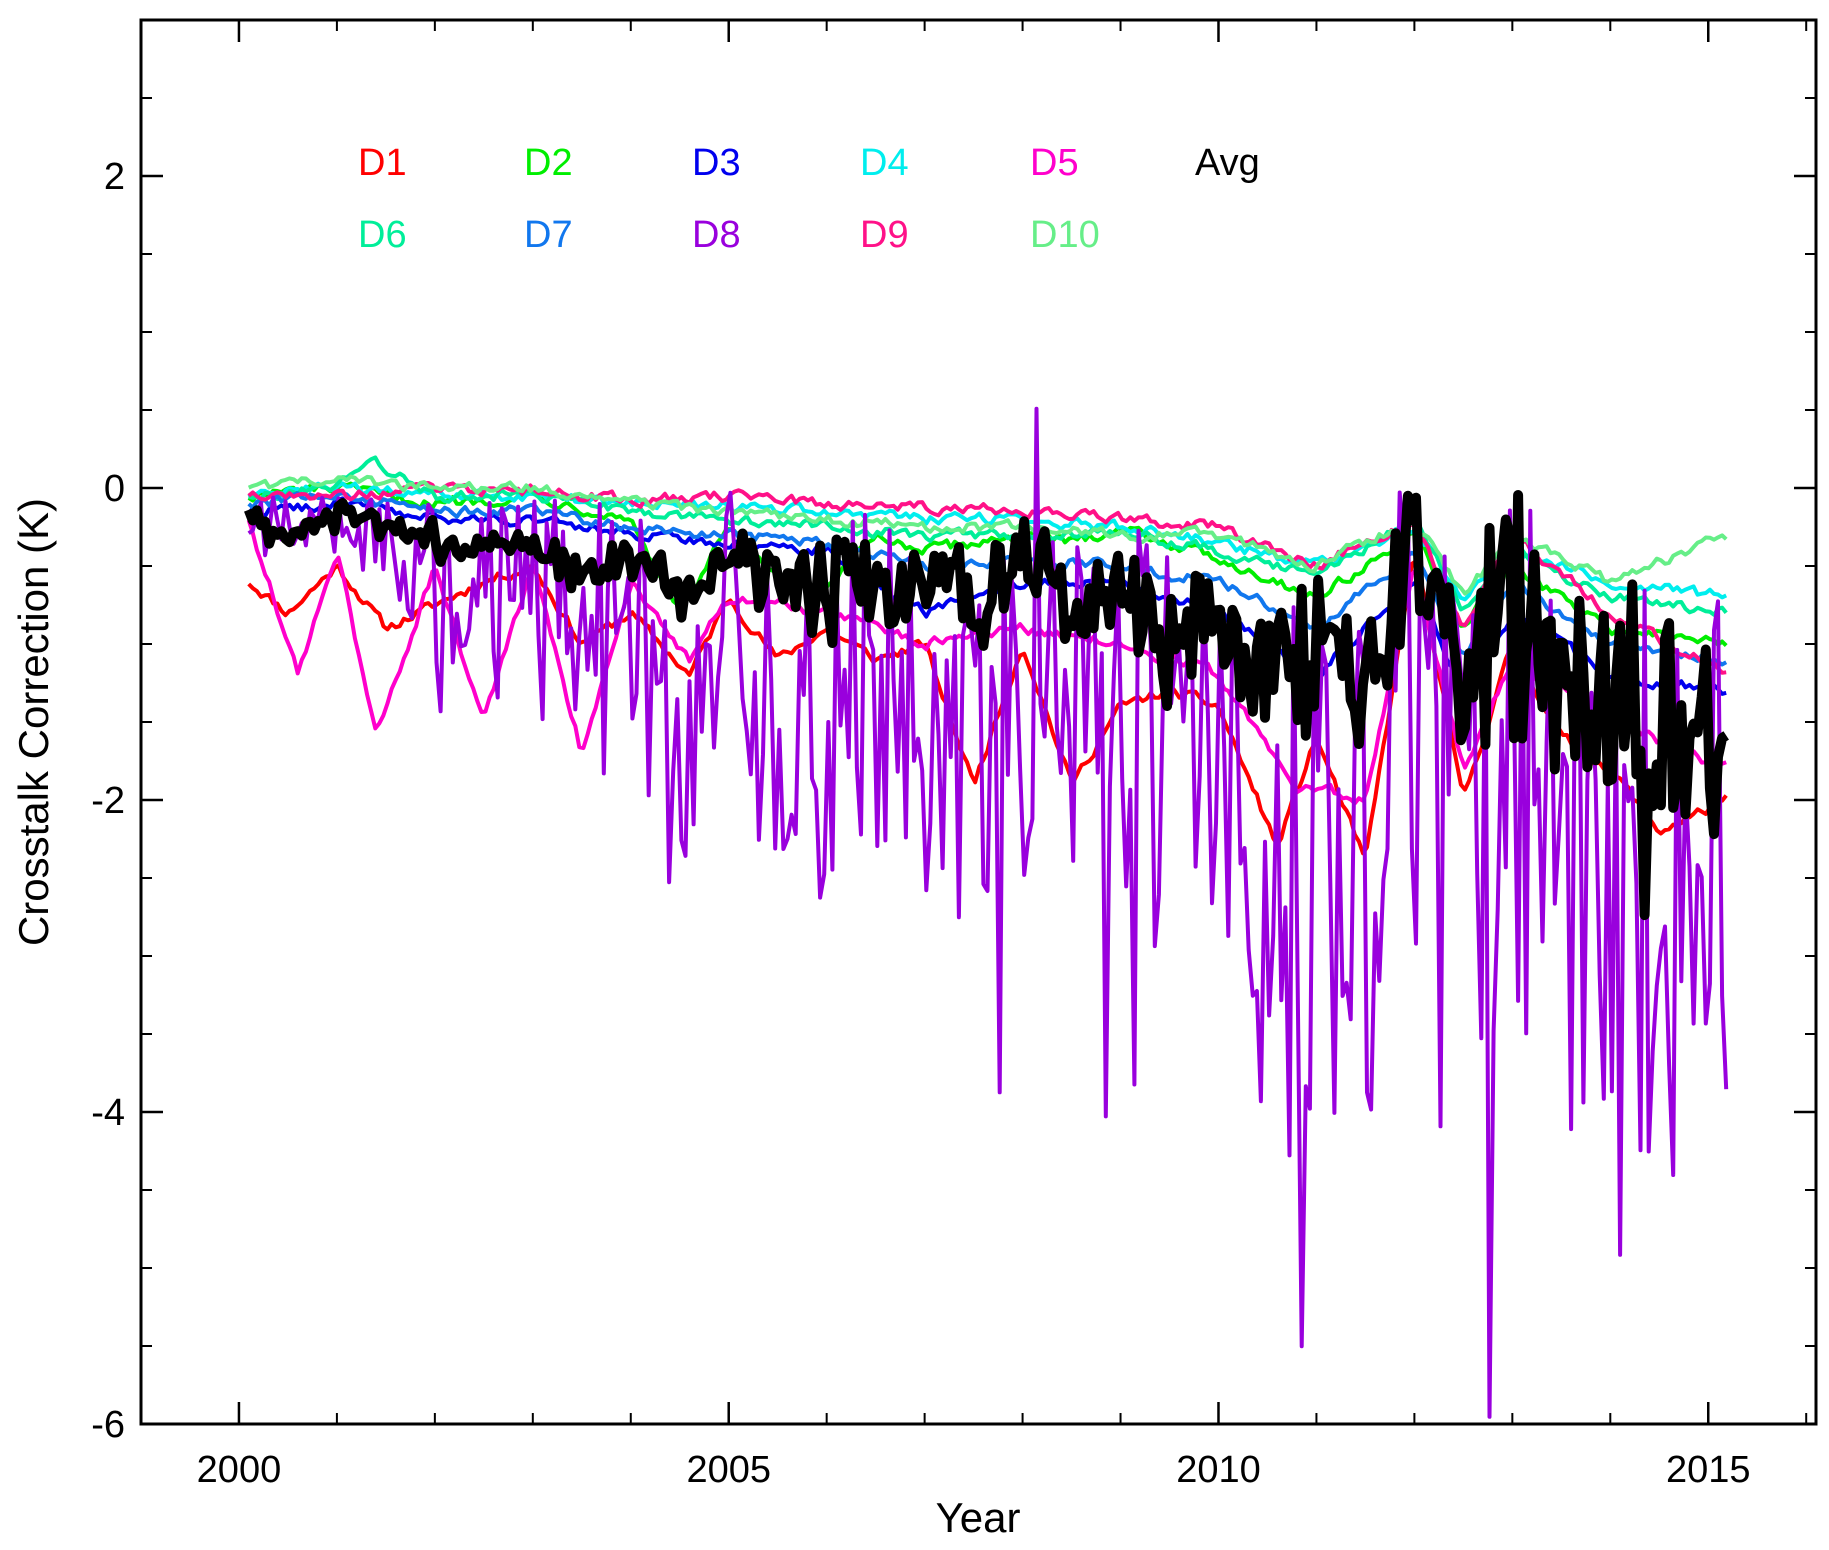 The height and width of the screenshot is (1550, 1829). Describe the element at coordinates (108, 1425) in the screenshot. I see `y-tick-label--6: -6` at that location.